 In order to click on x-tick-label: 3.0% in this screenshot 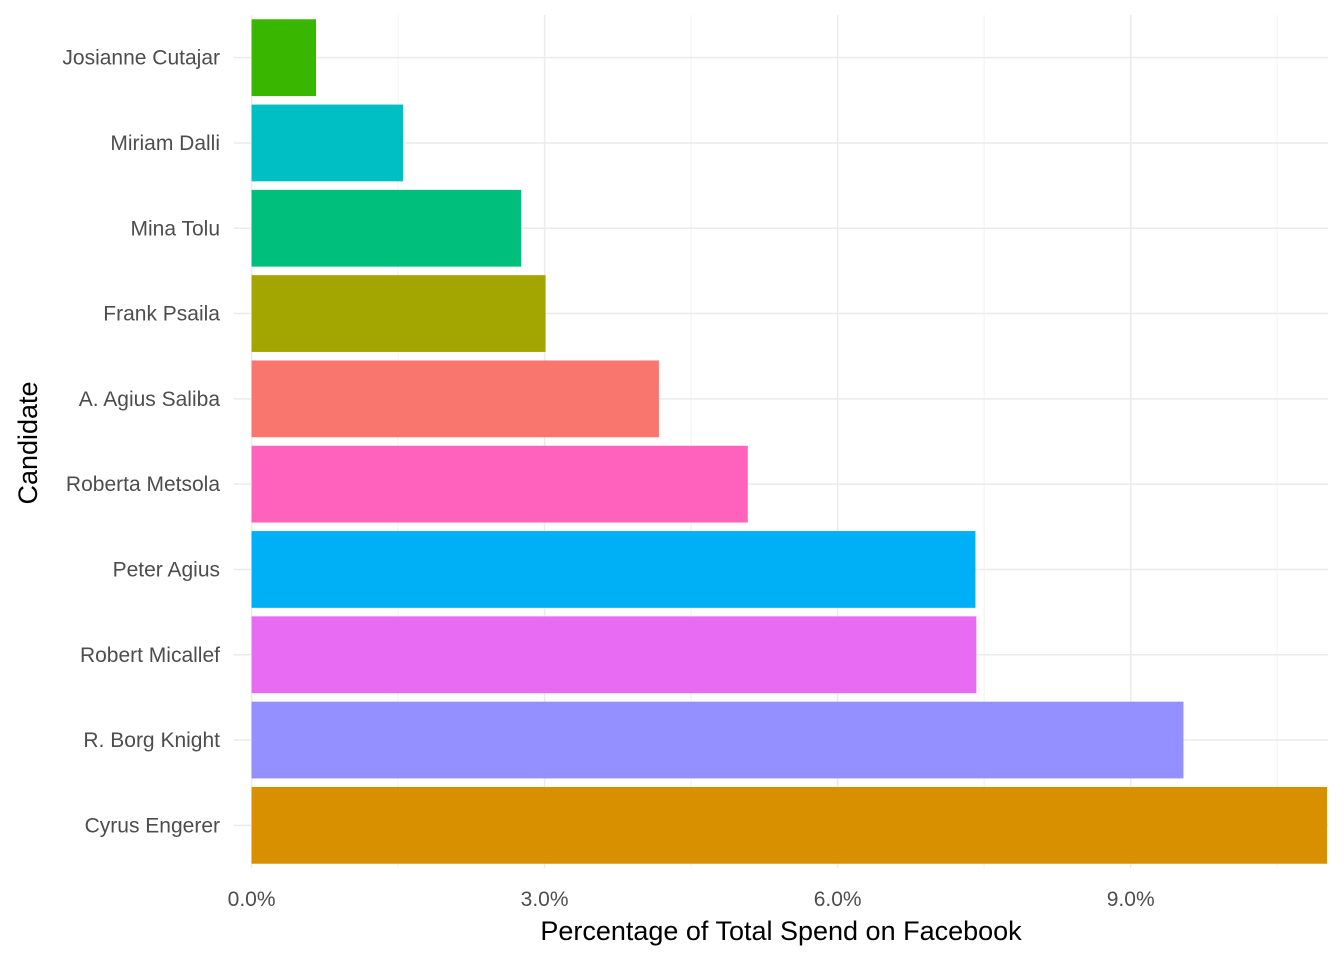, I will do `click(545, 899)`.